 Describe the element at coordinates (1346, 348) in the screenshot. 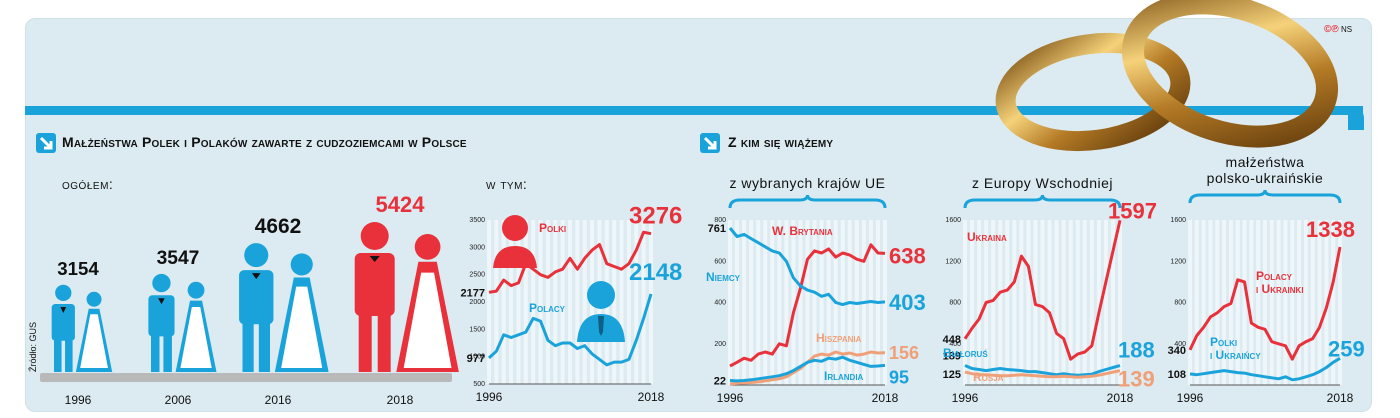

I see `end-value-label: 259` at that location.